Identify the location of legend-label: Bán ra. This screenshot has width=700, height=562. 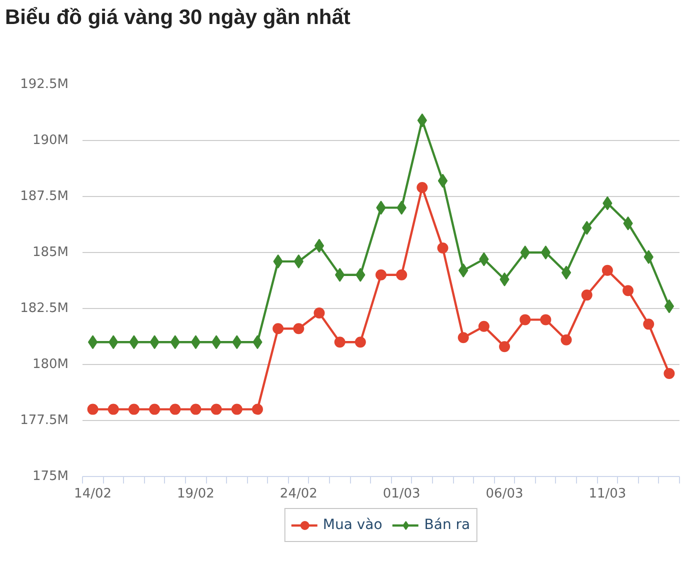
(447, 525).